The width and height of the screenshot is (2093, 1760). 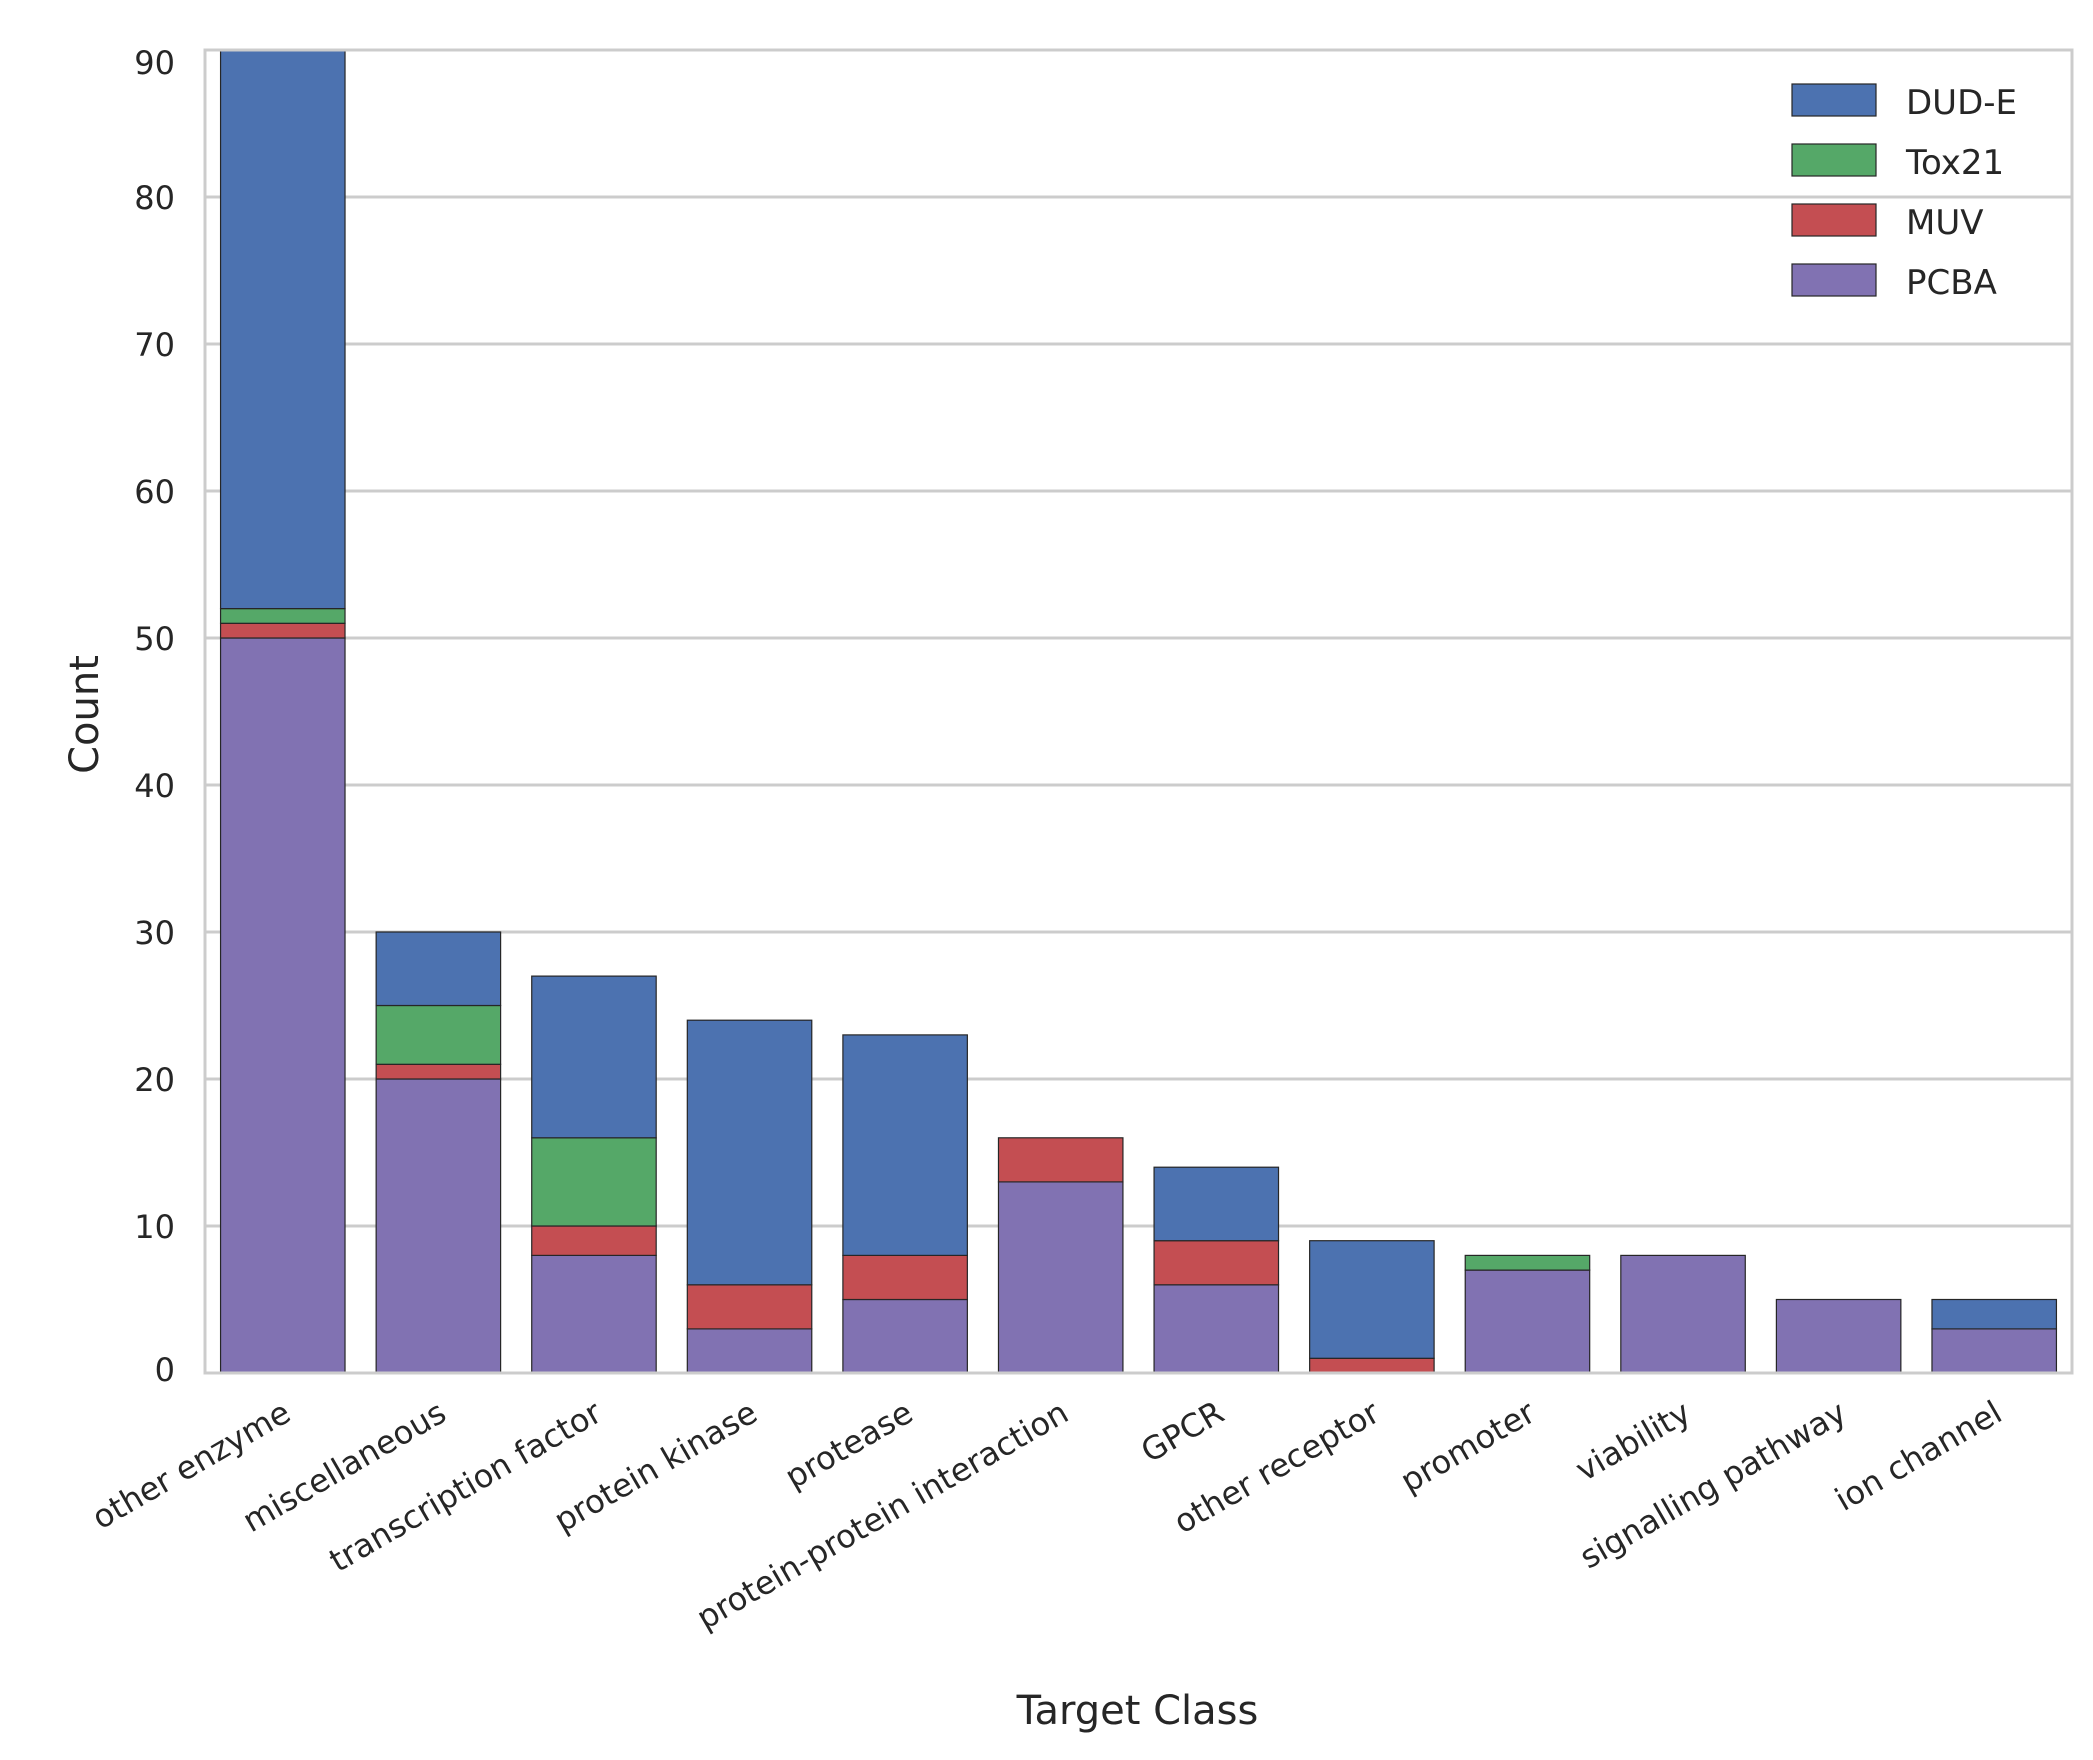 What do you see at coordinates (154, 1080) in the screenshot?
I see `y-tick-label: 20` at bounding box center [154, 1080].